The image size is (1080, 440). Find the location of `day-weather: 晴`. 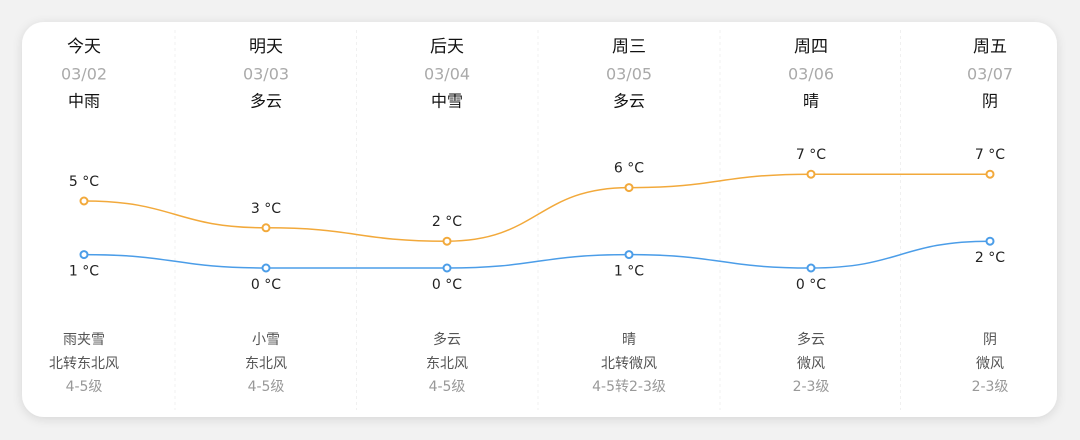

day-weather: 晴 is located at coordinates (811, 101).